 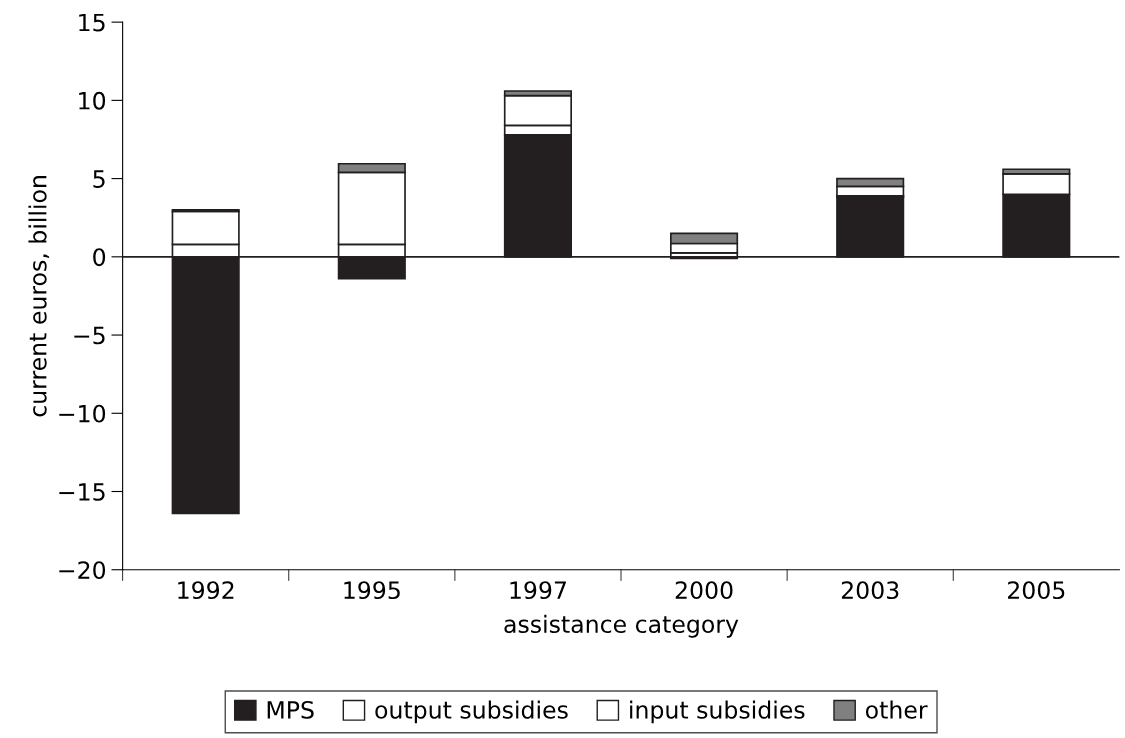 I want to click on y-tick-label: 15, so click(x=92, y=22).